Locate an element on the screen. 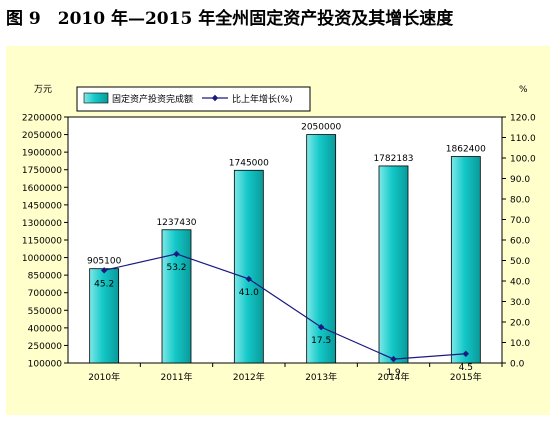 This screenshot has width=556, height=421. bar-value-label: 1862400 is located at coordinates (466, 150).